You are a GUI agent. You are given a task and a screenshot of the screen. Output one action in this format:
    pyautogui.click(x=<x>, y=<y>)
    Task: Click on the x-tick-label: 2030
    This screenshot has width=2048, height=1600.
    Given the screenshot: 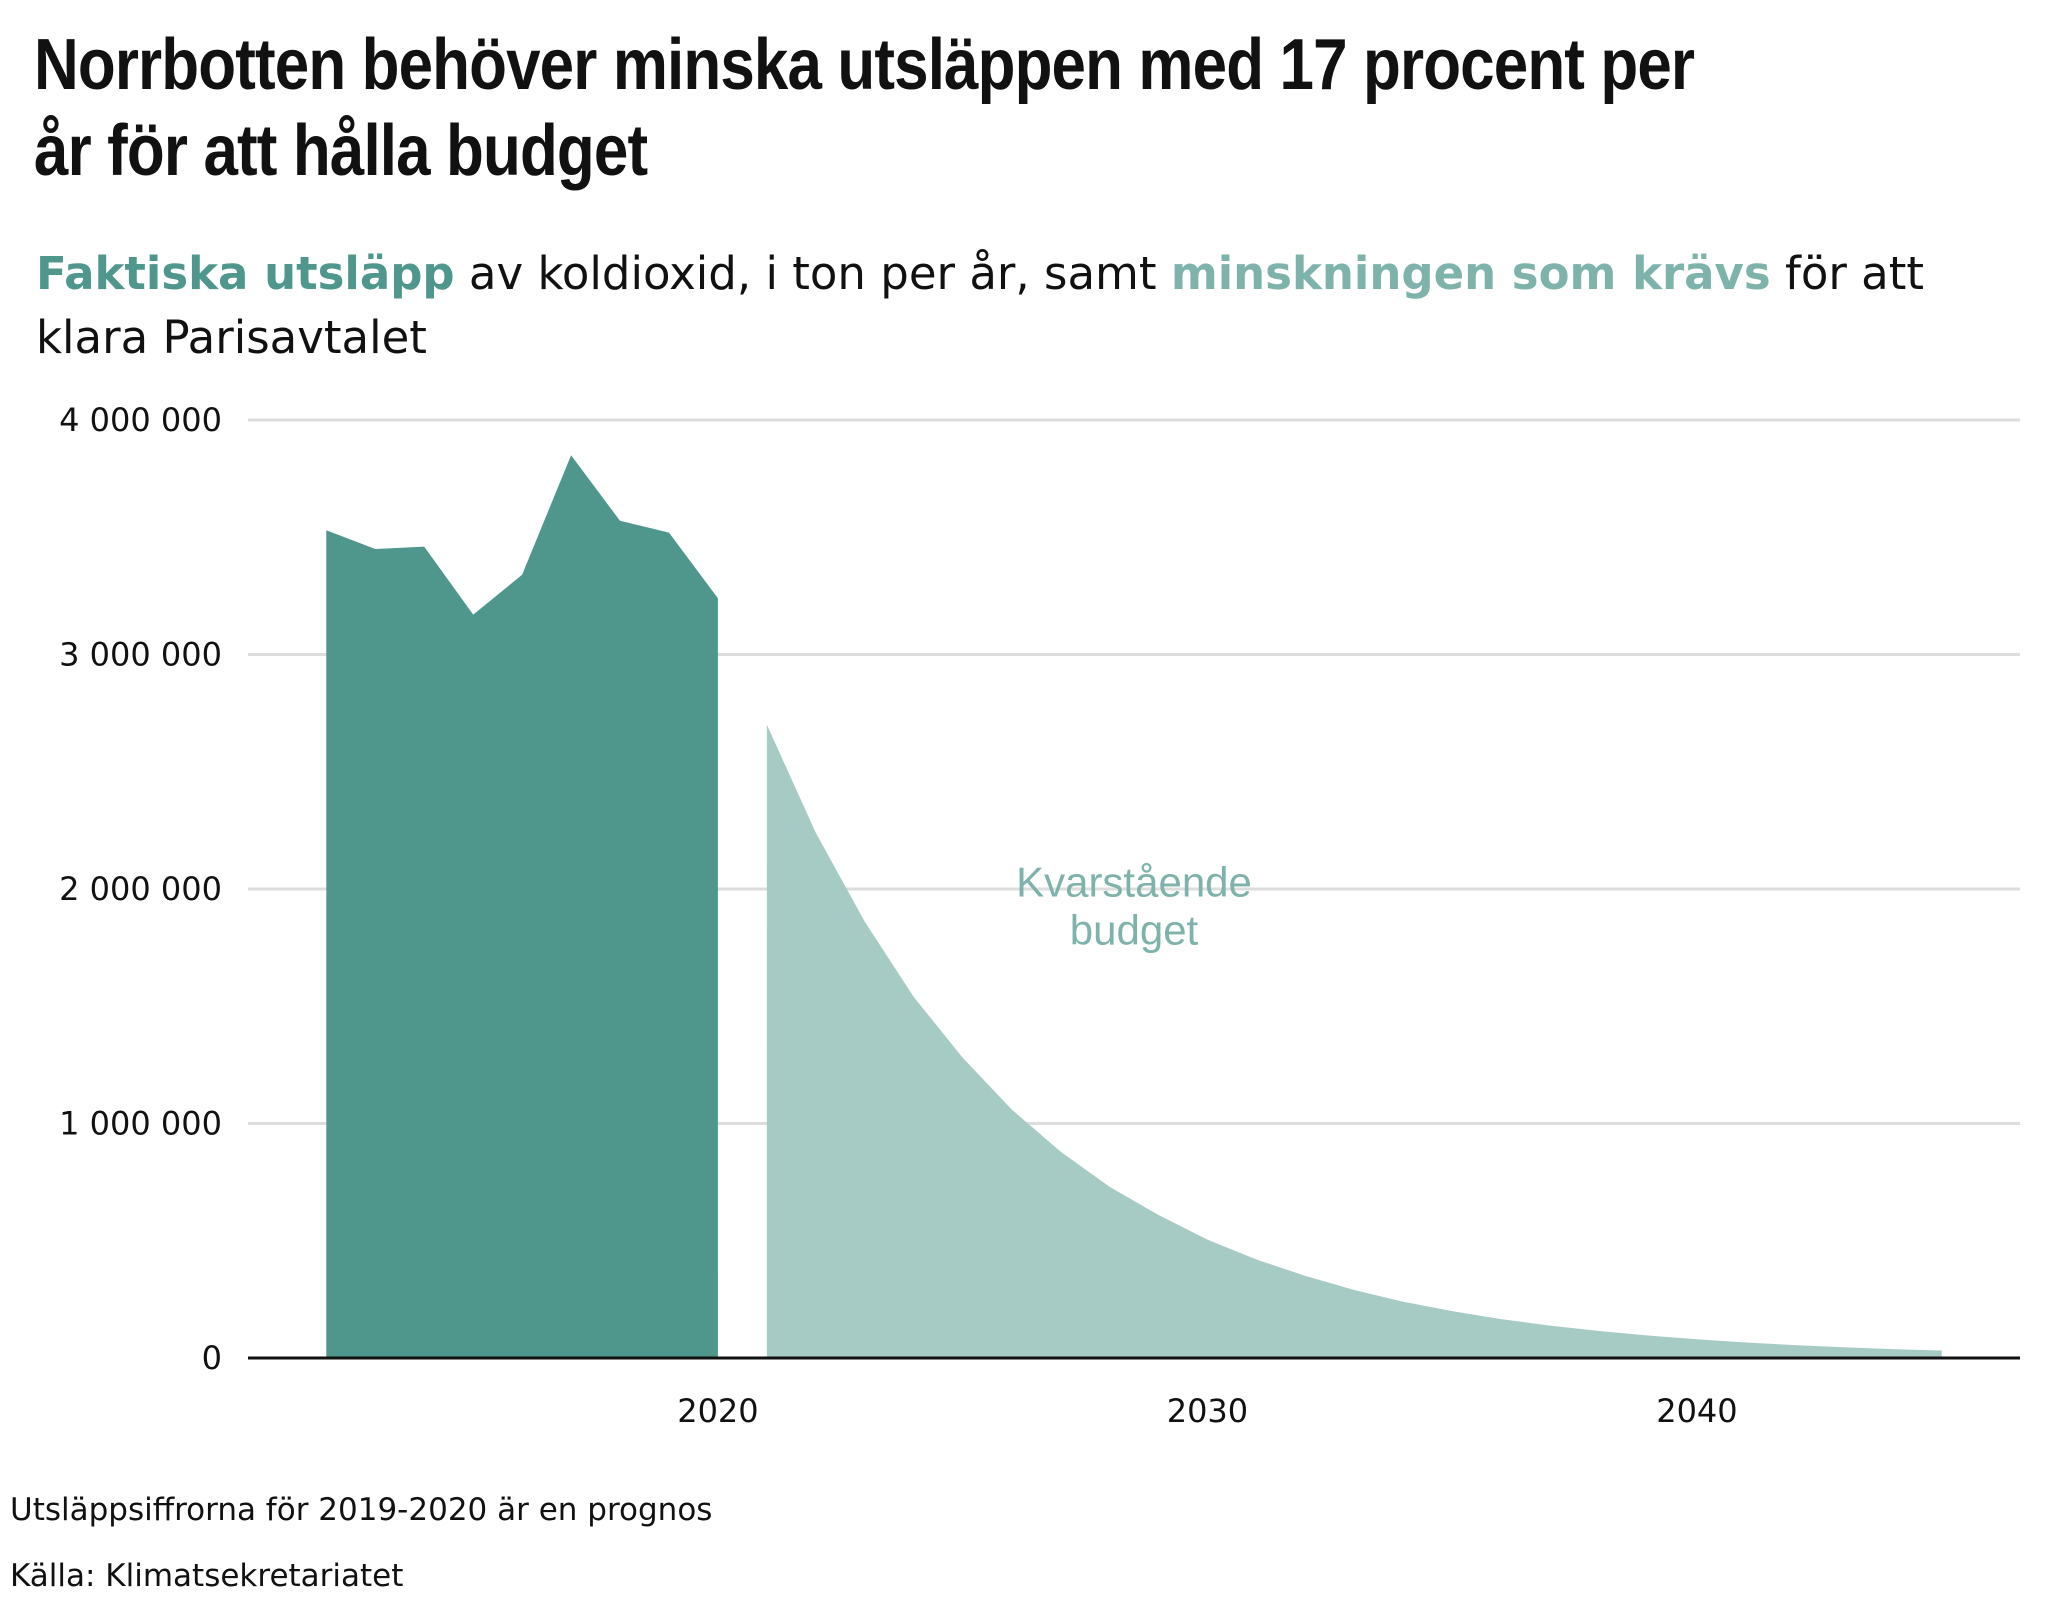 What is the action you would take?
    pyautogui.click(x=1207, y=1411)
    